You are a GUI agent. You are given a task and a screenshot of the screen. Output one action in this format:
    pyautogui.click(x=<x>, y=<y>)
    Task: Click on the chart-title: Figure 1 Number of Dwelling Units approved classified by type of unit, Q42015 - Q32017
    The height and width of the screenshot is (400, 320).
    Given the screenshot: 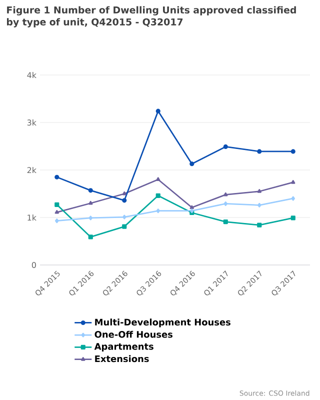 What is the action you would take?
    pyautogui.click(x=151, y=17)
    